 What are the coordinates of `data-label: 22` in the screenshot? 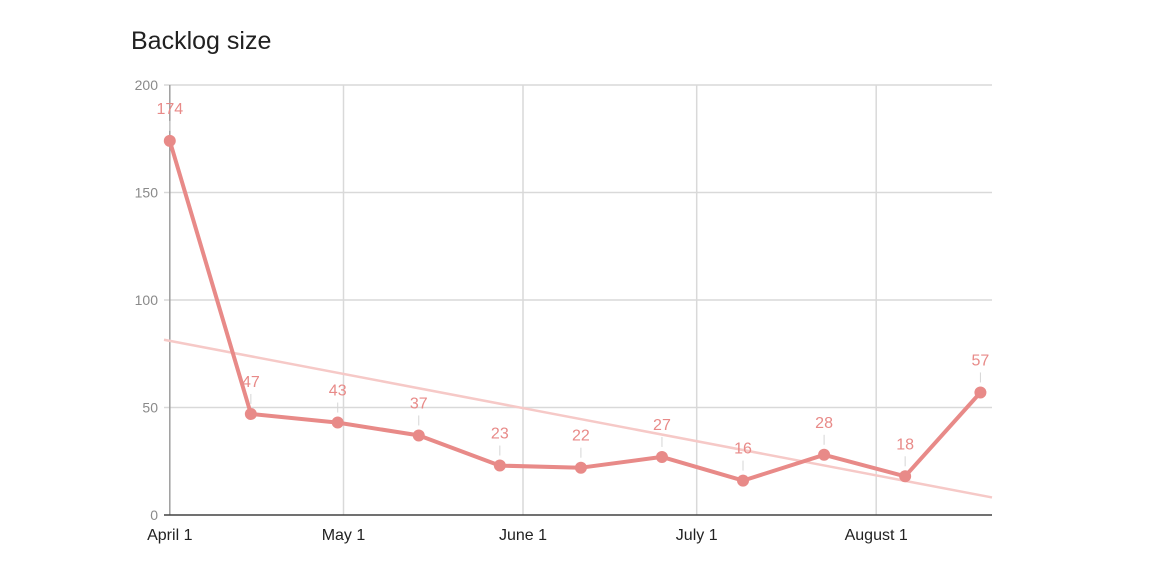 It's located at (581, 436).